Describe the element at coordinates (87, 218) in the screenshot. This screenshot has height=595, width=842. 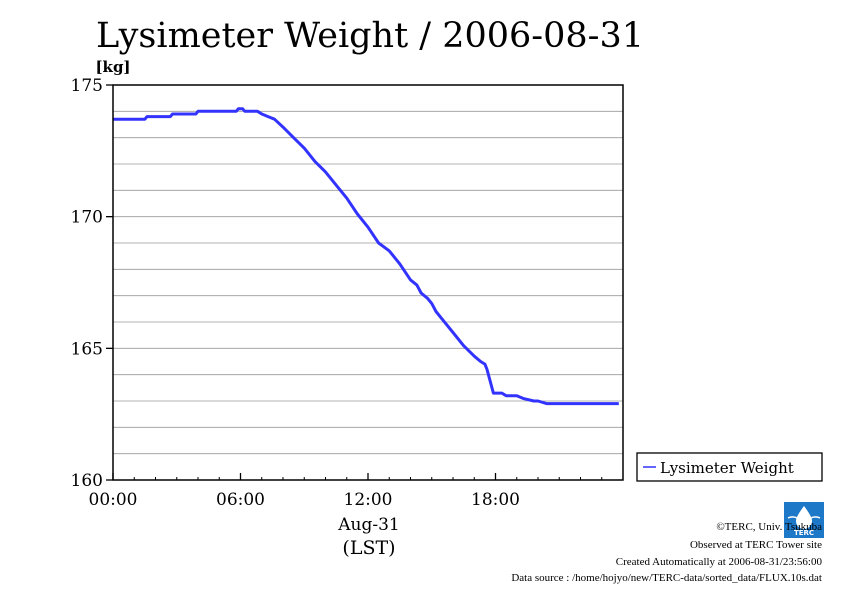
I see `y-tick-label: 170` at that location.